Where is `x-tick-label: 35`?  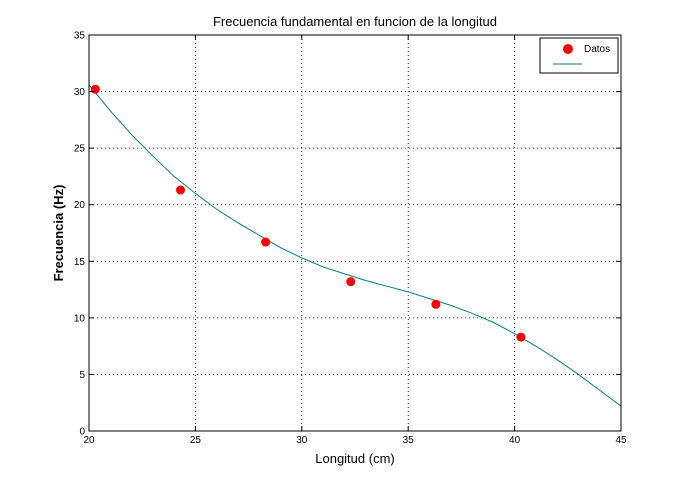
x-tick-label: 35 is located at coordinates (409, 440).